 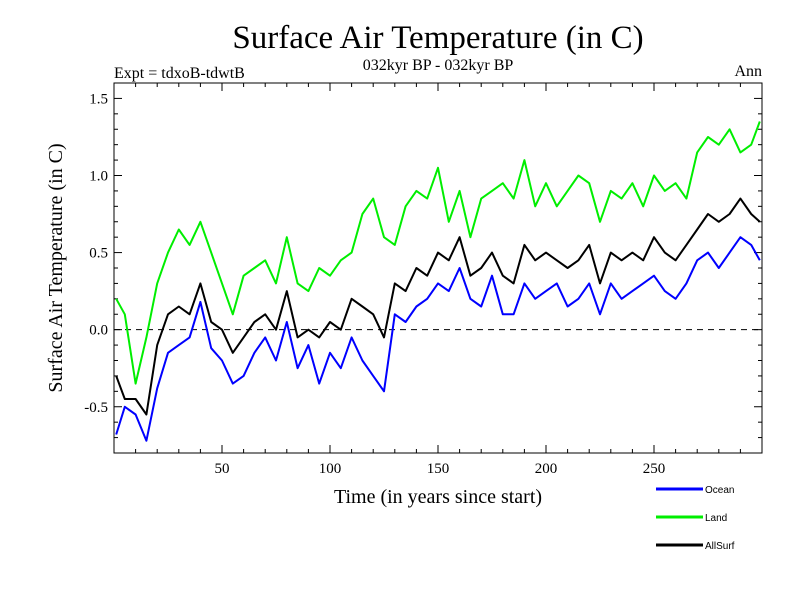 What do you see at coordinates (748, 71) in the screenshot?
I see `period-label: Ann` at bounding box center [748, 71].